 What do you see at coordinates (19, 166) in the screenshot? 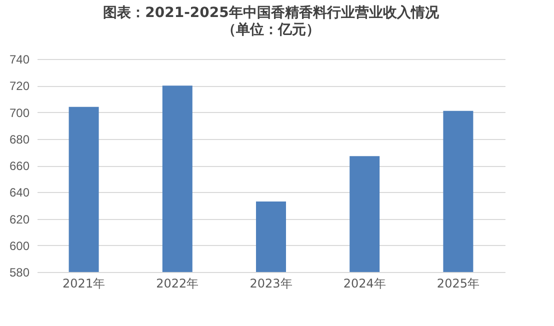
I see `y-tick-label: 660` at bounding box center [19, 166].